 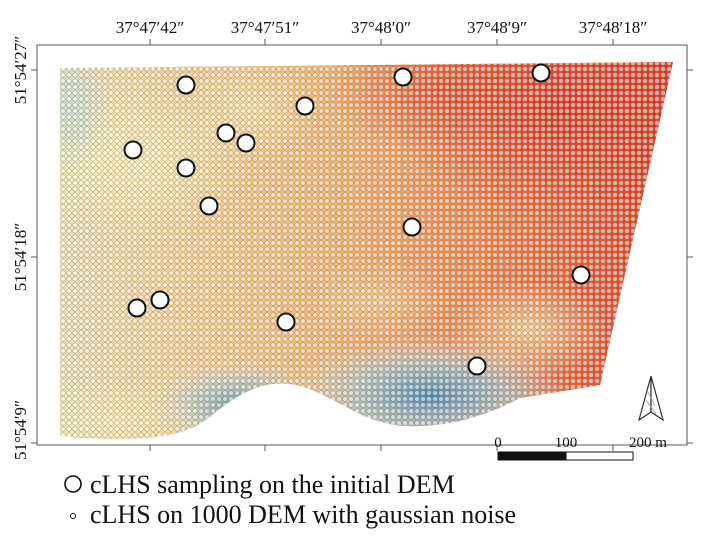 I want to click on lat-label: 51°54′18″, so click(x=20, y=257).